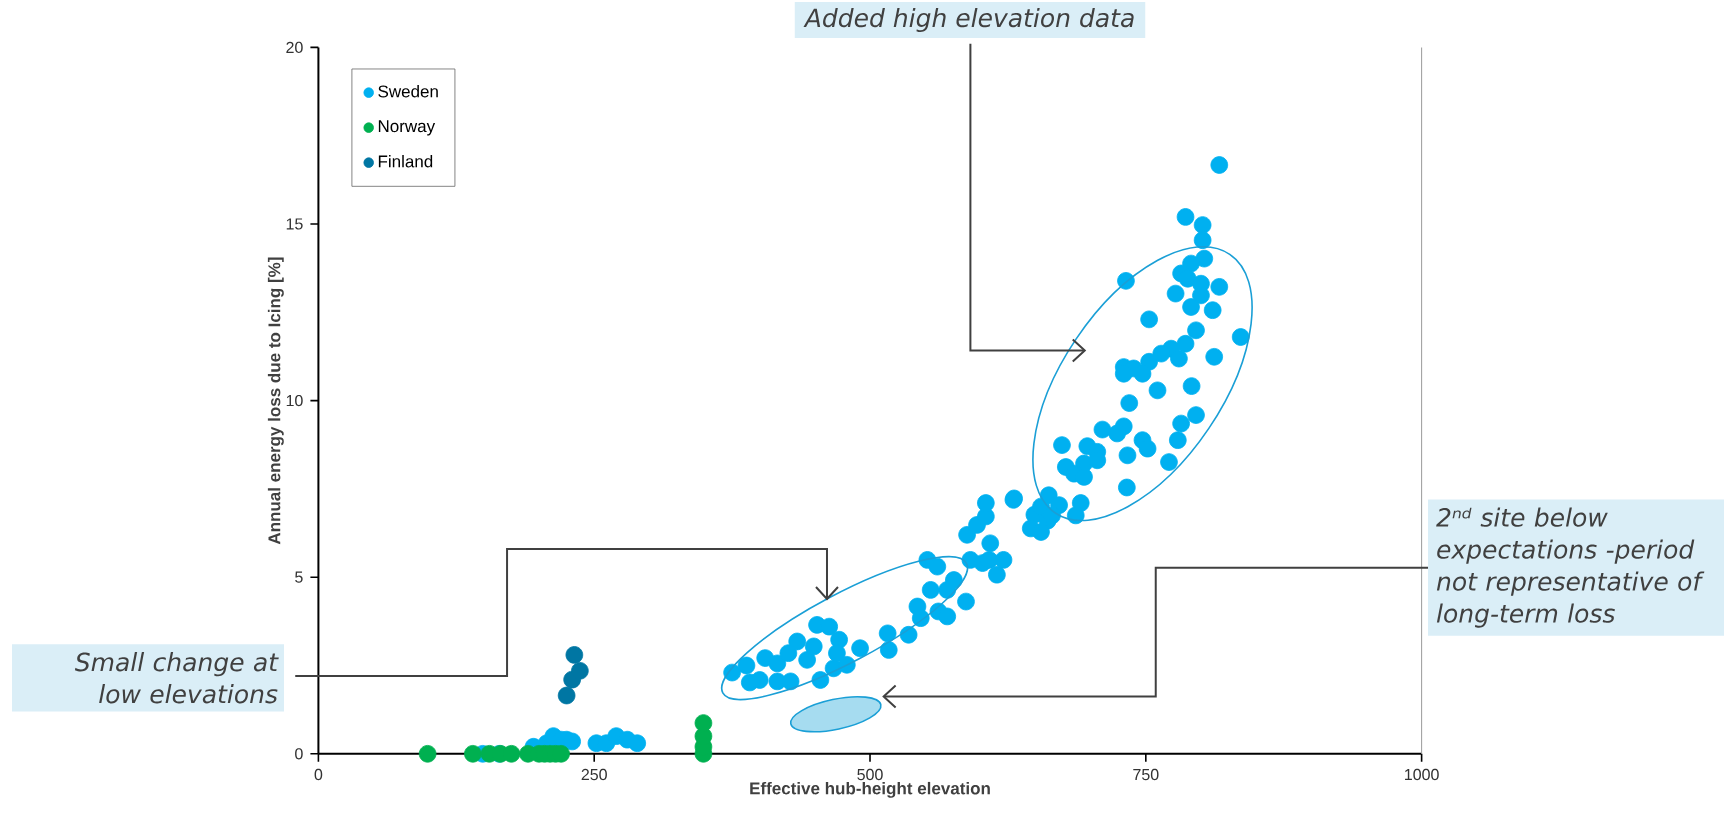 The width and height of the screenshot is (1728, 819). I want to click on x-tick-label: 750, so click(1146, 774).